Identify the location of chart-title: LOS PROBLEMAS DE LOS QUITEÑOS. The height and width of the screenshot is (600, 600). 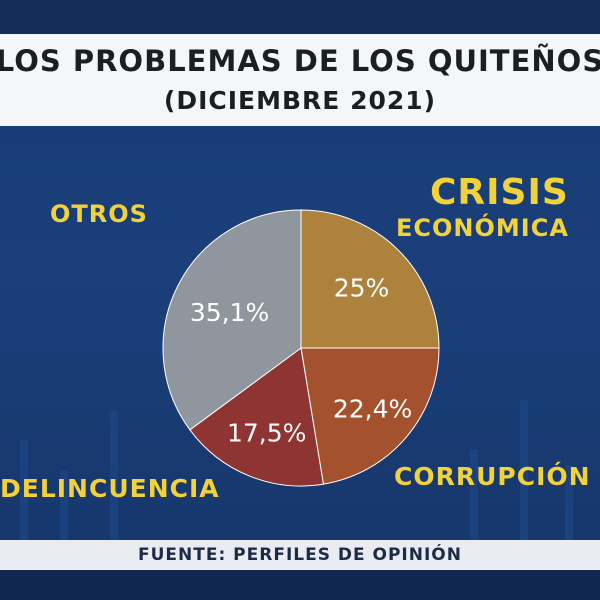
(300, 61).